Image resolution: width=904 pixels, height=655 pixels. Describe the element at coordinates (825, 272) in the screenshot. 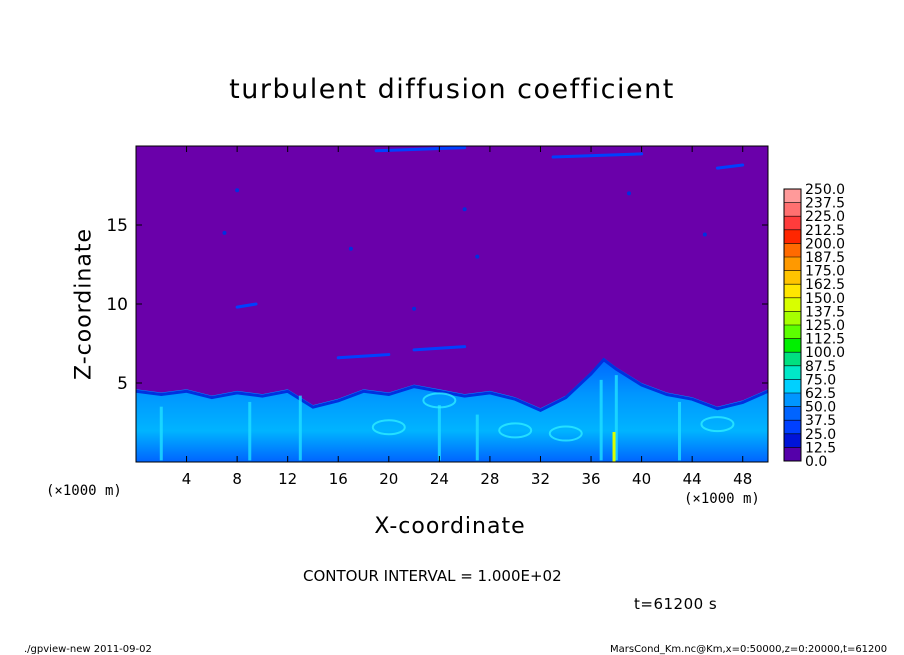

I see `colorbar-label: 175.0` at that location.